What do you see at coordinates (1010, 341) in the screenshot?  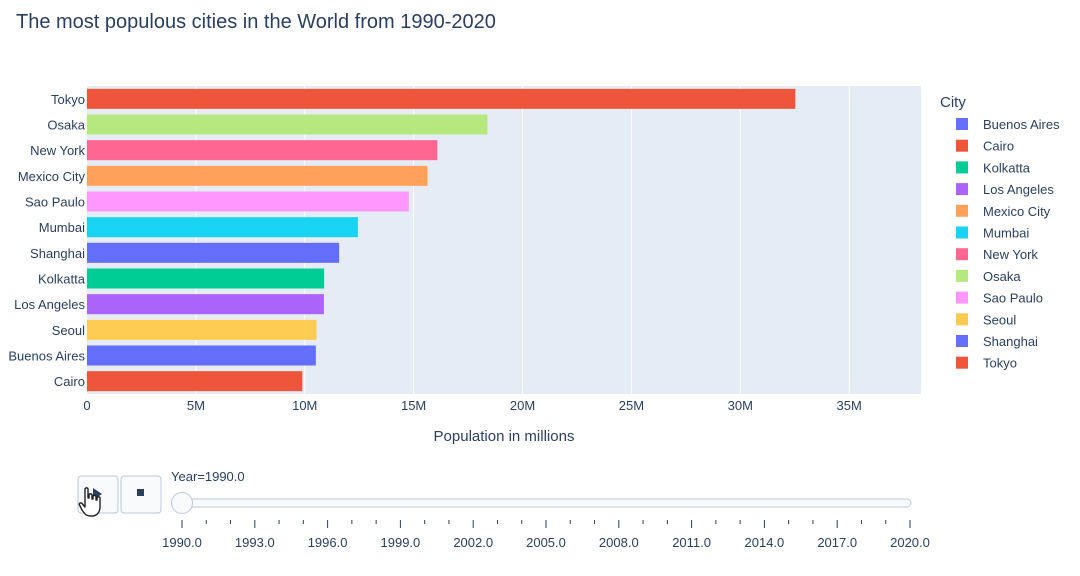 I see `legend-label: Shanghai` at bounding box center [1010, 341].